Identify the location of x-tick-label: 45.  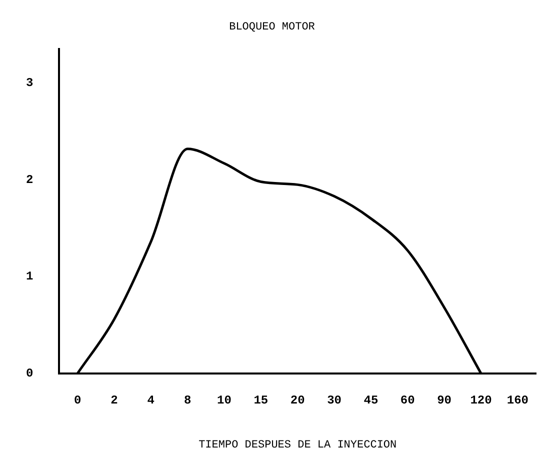
(371, 401).